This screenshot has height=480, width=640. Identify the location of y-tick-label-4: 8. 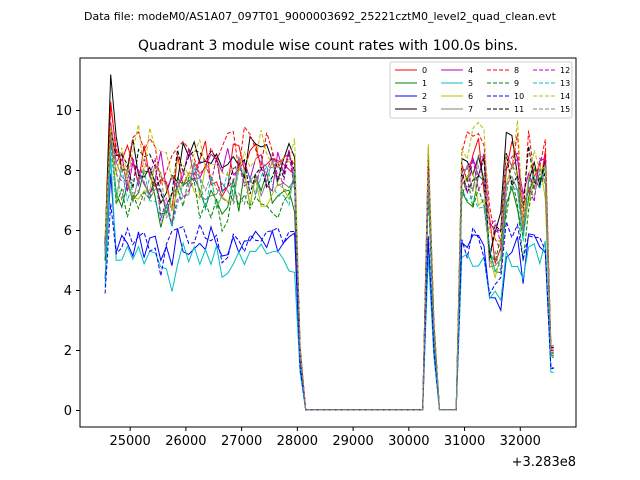
(68, 171).